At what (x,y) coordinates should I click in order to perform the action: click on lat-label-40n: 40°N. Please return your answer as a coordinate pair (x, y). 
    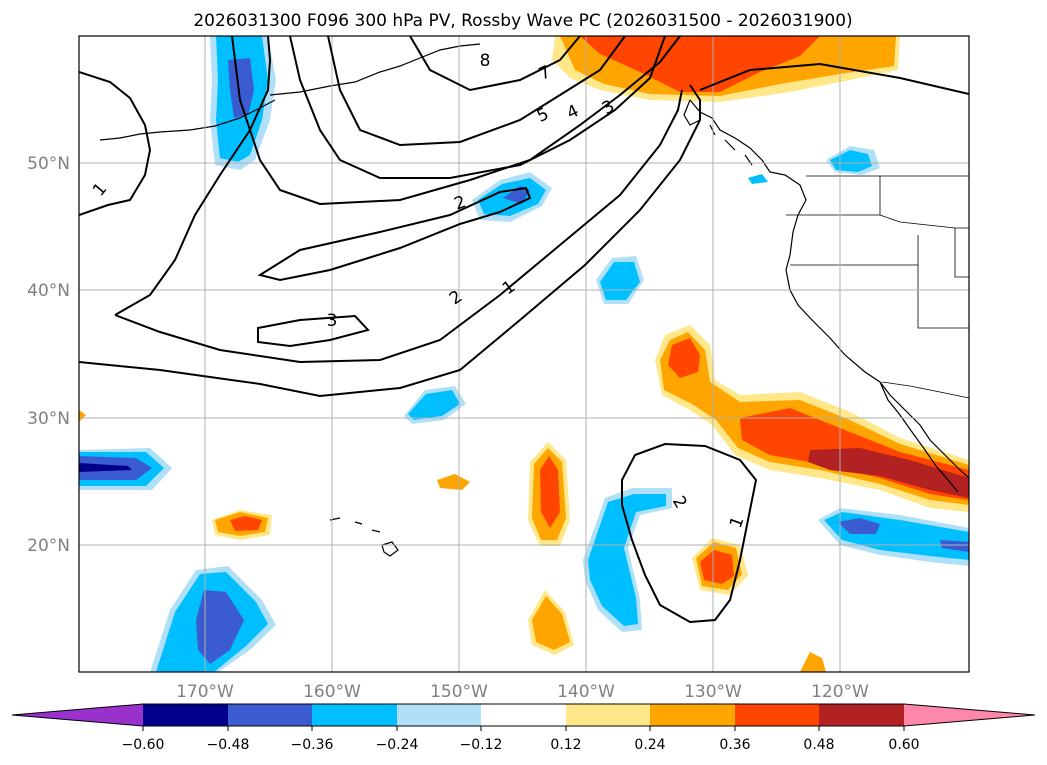
    Looking at the image, I should click on (48, 291).